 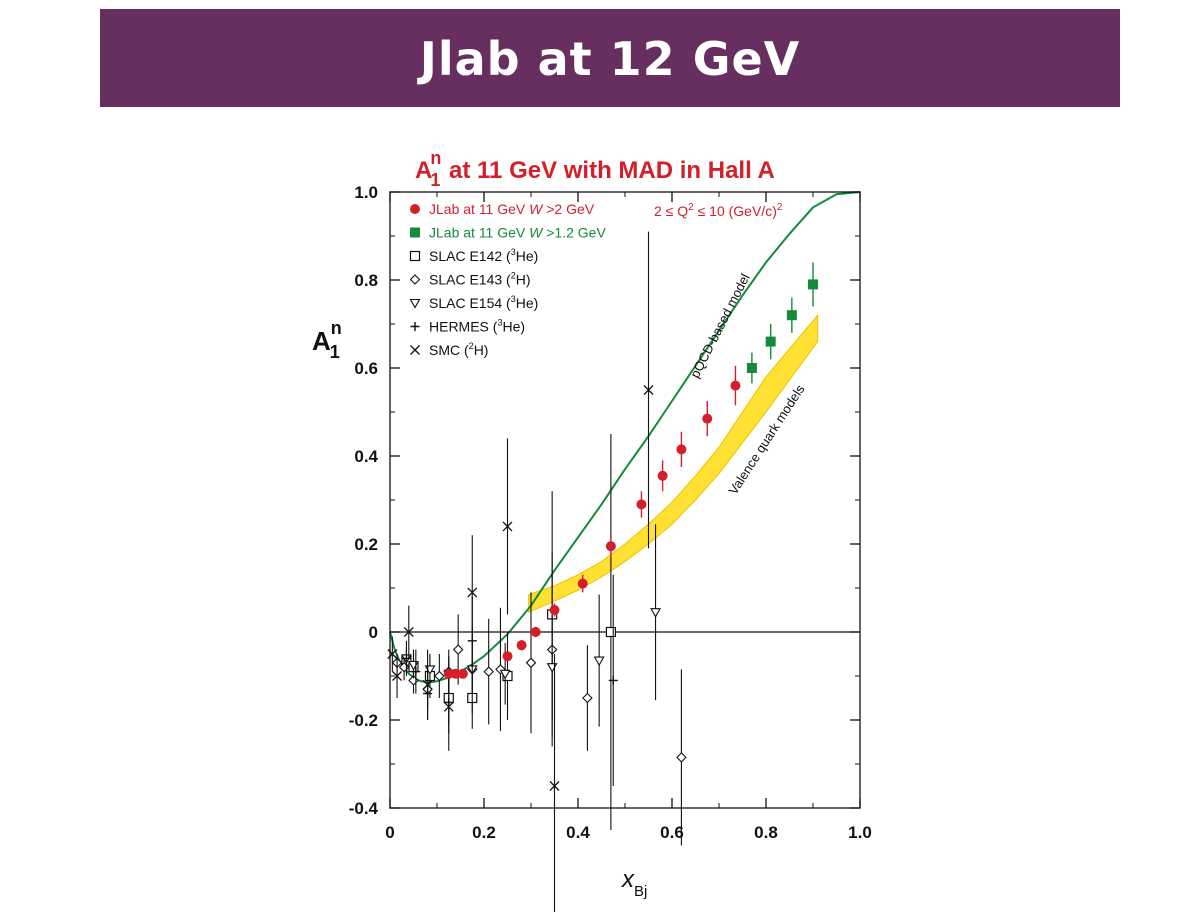 What do you see at coordinates (415, 256) in the screenshot?
I see `legend-marker-square-open` at bounding box center [415, 256].